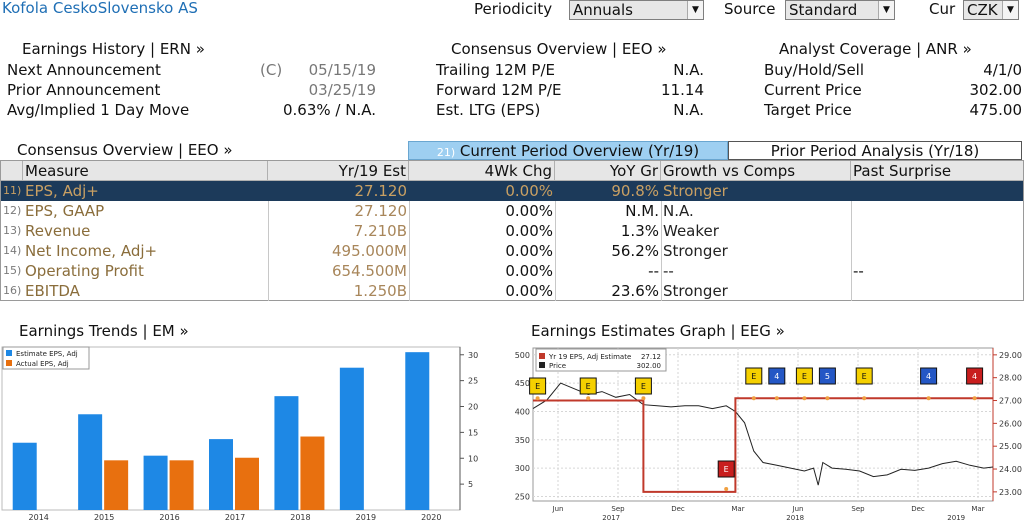  What do you see at coordinates (937, 231) in the screenshot?
I see `surprise-cell` at bounding box center [937, 231].